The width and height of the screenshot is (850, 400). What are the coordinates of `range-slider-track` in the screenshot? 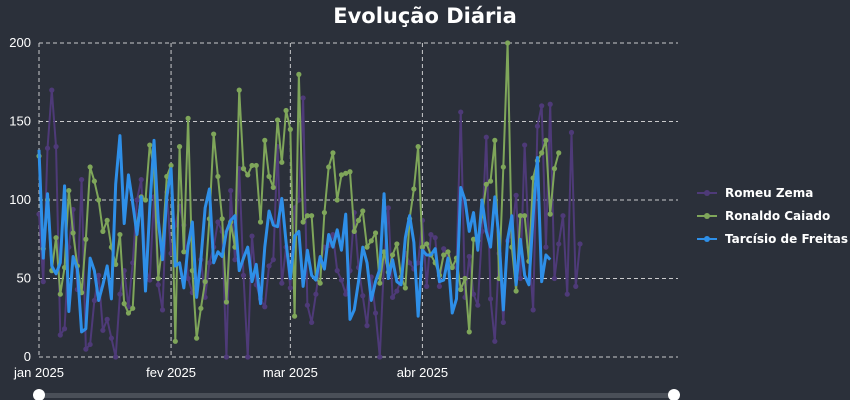 It's located at (356, 395).